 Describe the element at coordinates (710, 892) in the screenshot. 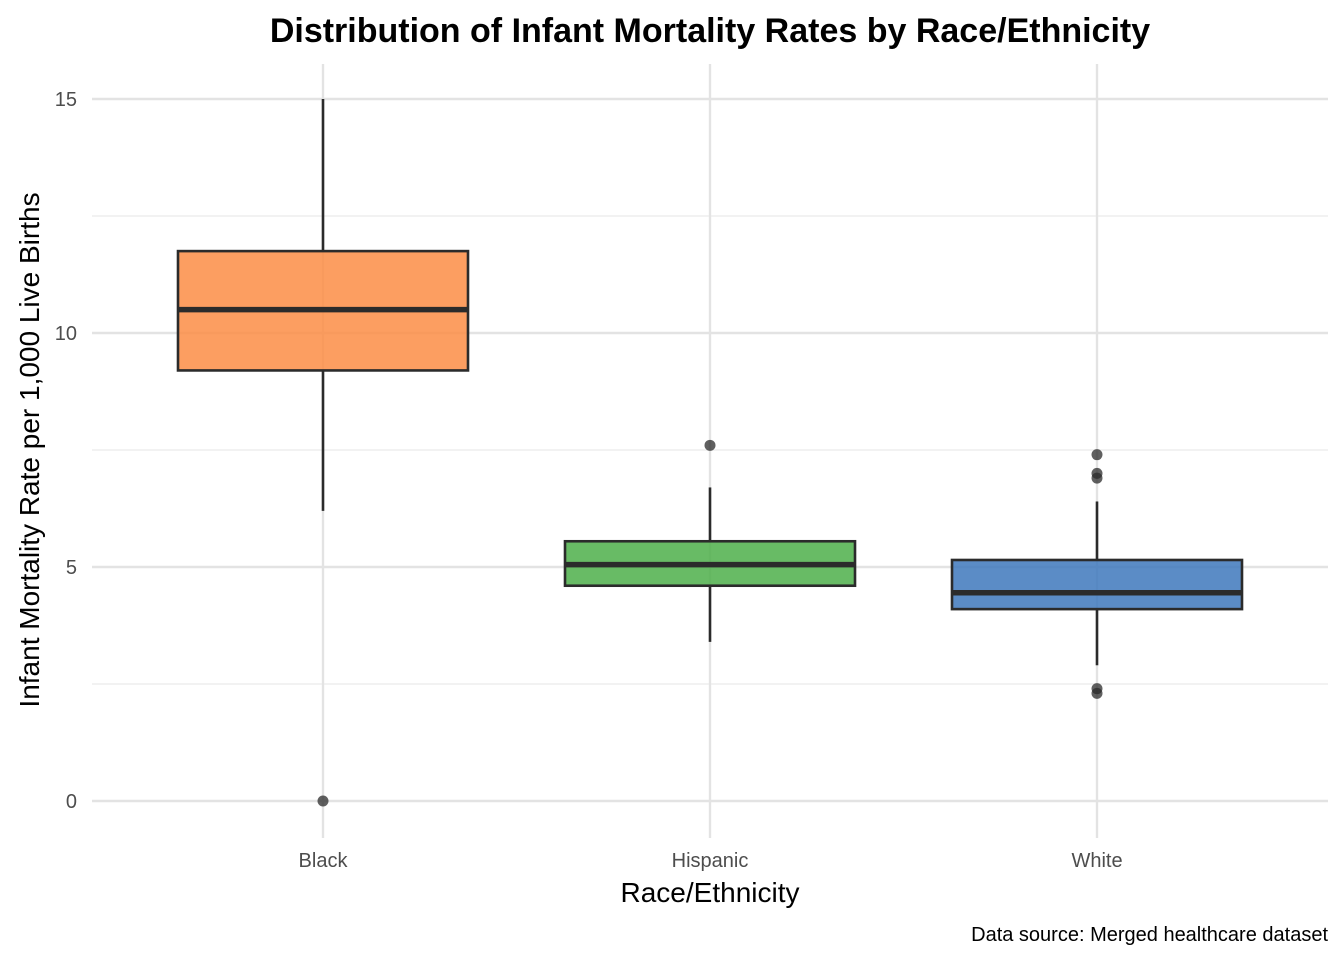

I see `x-axis-title: Race/Ethnicity` at that location.